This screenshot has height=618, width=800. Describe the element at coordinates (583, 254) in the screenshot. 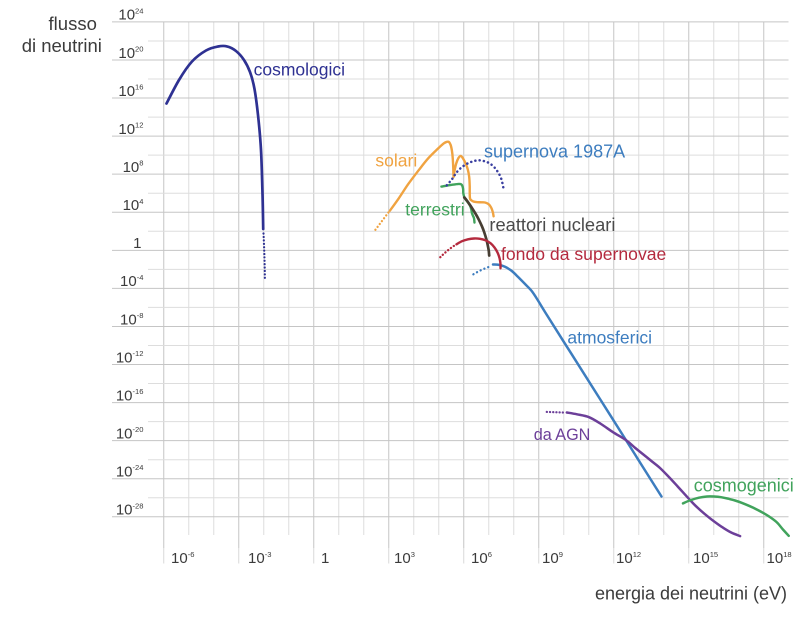

I see `svg-text: fondo da supernovae` at that location.